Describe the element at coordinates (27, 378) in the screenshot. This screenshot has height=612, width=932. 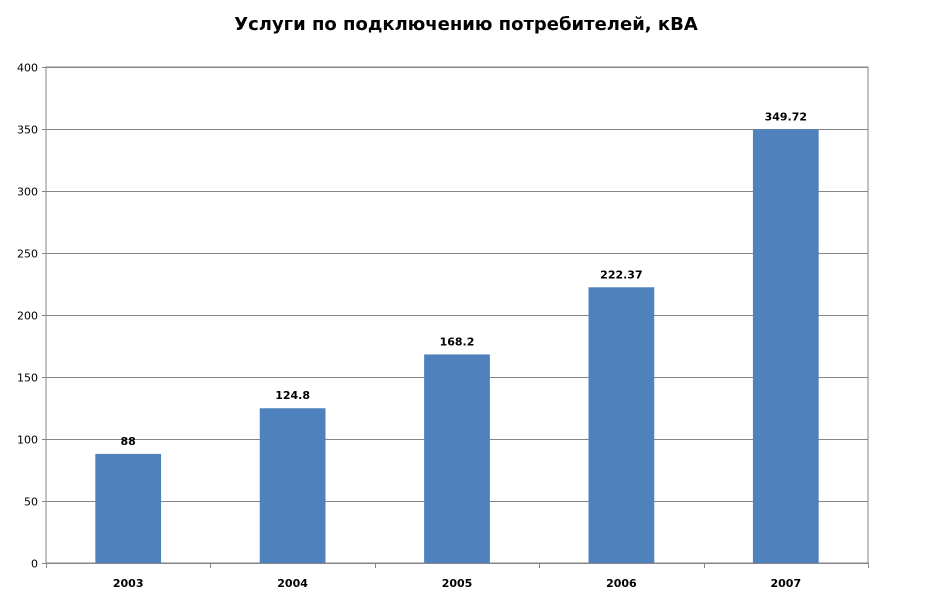
I see `y-tick-label: 150` at that location.